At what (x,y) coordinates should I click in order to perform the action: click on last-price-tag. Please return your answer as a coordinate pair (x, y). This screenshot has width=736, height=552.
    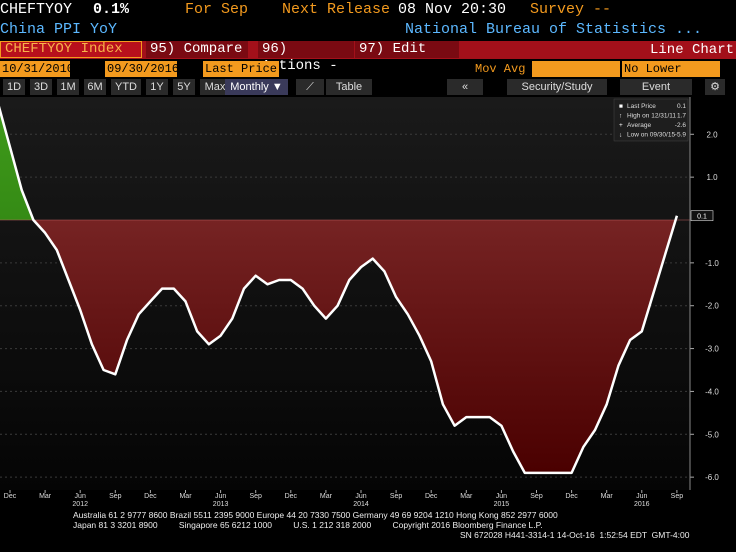
    Looking at the image, I should click on (702, 216).